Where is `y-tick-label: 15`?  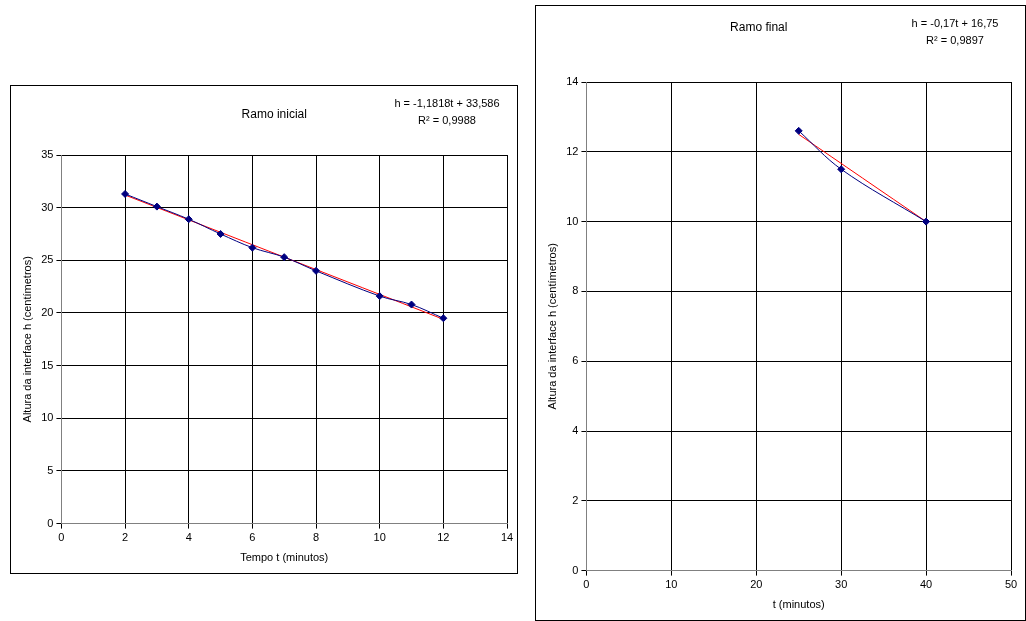
y-tick-label: 15 is located at coordinates (47, 364).